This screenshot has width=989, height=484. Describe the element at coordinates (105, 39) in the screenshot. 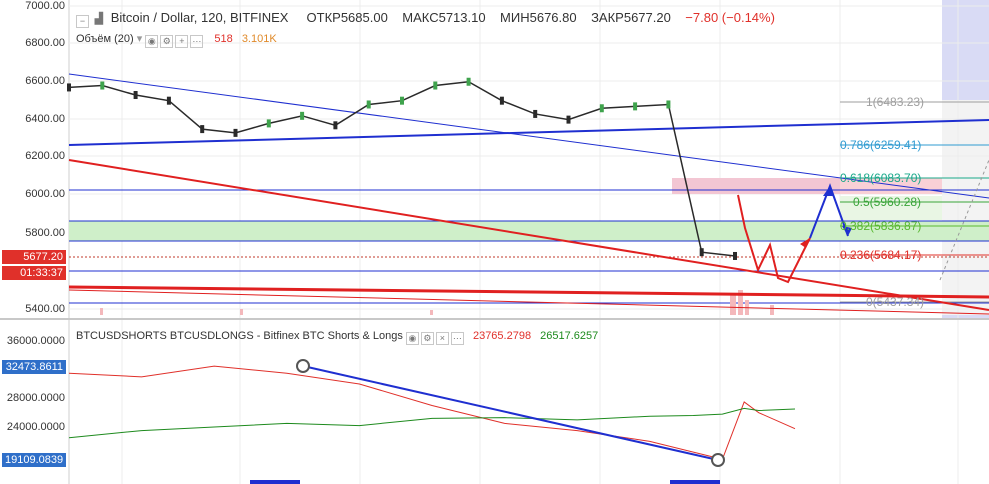

I see `volume-label: Объём (20)` at that location.